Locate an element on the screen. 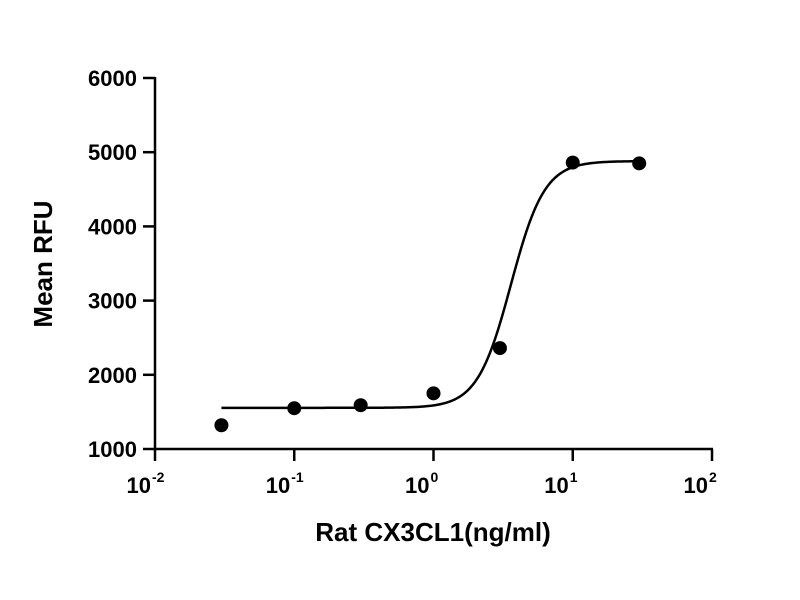  x-axis-ticks: 10 -2 10 -1 10 0 10 1 10 2 is located at coordinates (422, 473).